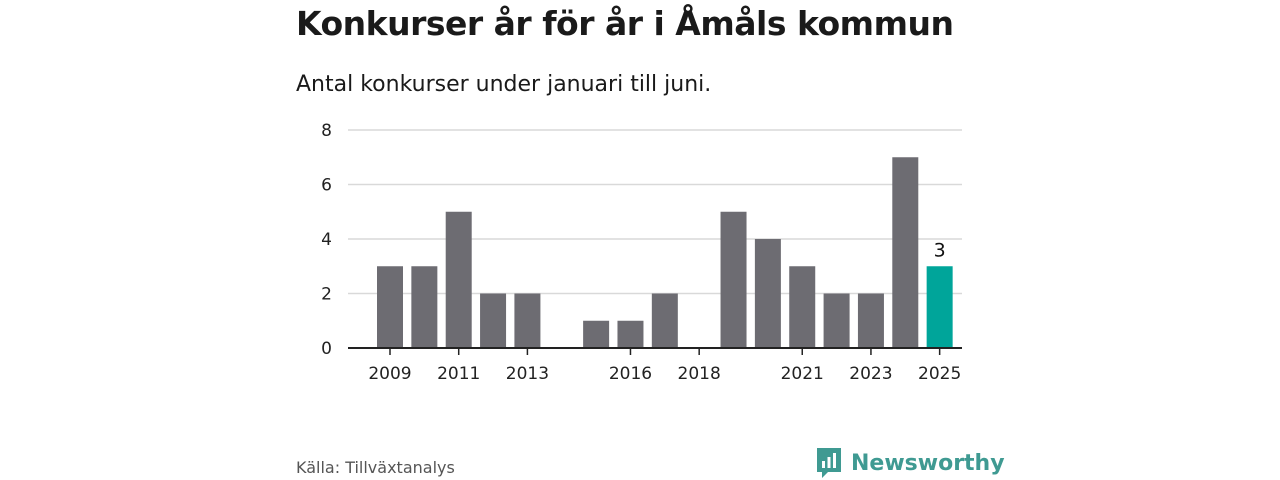 Image resolution: width=1280 pixels, height=480 pixels. I want to click on y-tick-label: 0, so click(326, 349).